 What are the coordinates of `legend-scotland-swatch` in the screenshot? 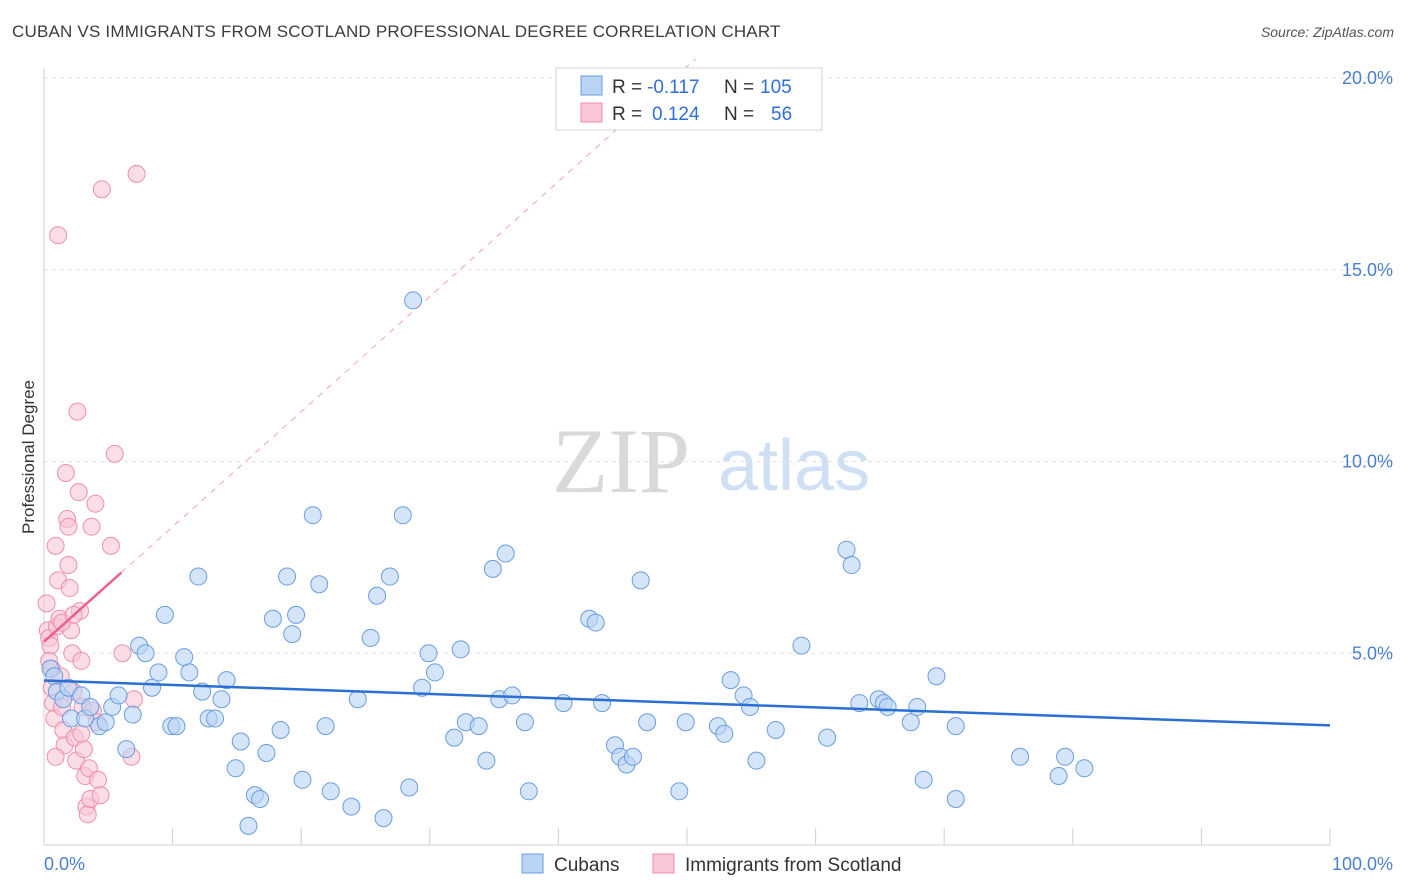 It's located at (663, 863).